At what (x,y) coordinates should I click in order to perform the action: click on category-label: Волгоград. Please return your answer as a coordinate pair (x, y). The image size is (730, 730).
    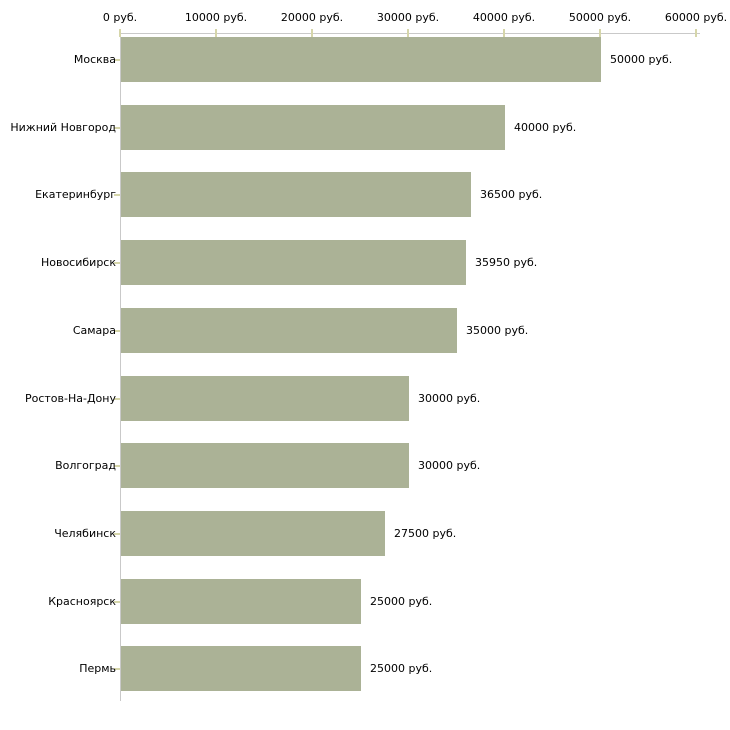
    Looking at the image, I should click on (85, 465).